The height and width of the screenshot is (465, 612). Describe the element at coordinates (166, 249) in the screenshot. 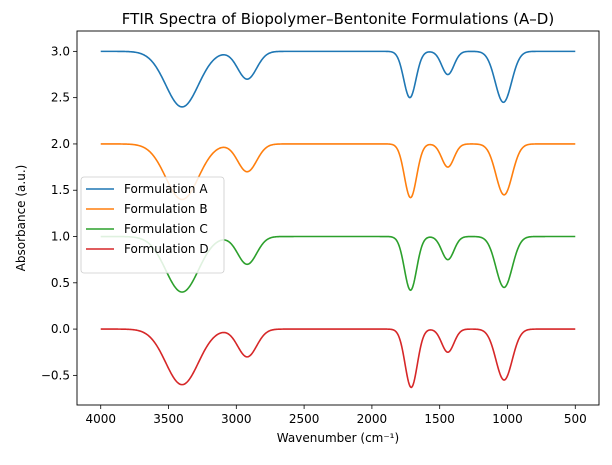

I see `legend-entry: Formulation D` at that location.